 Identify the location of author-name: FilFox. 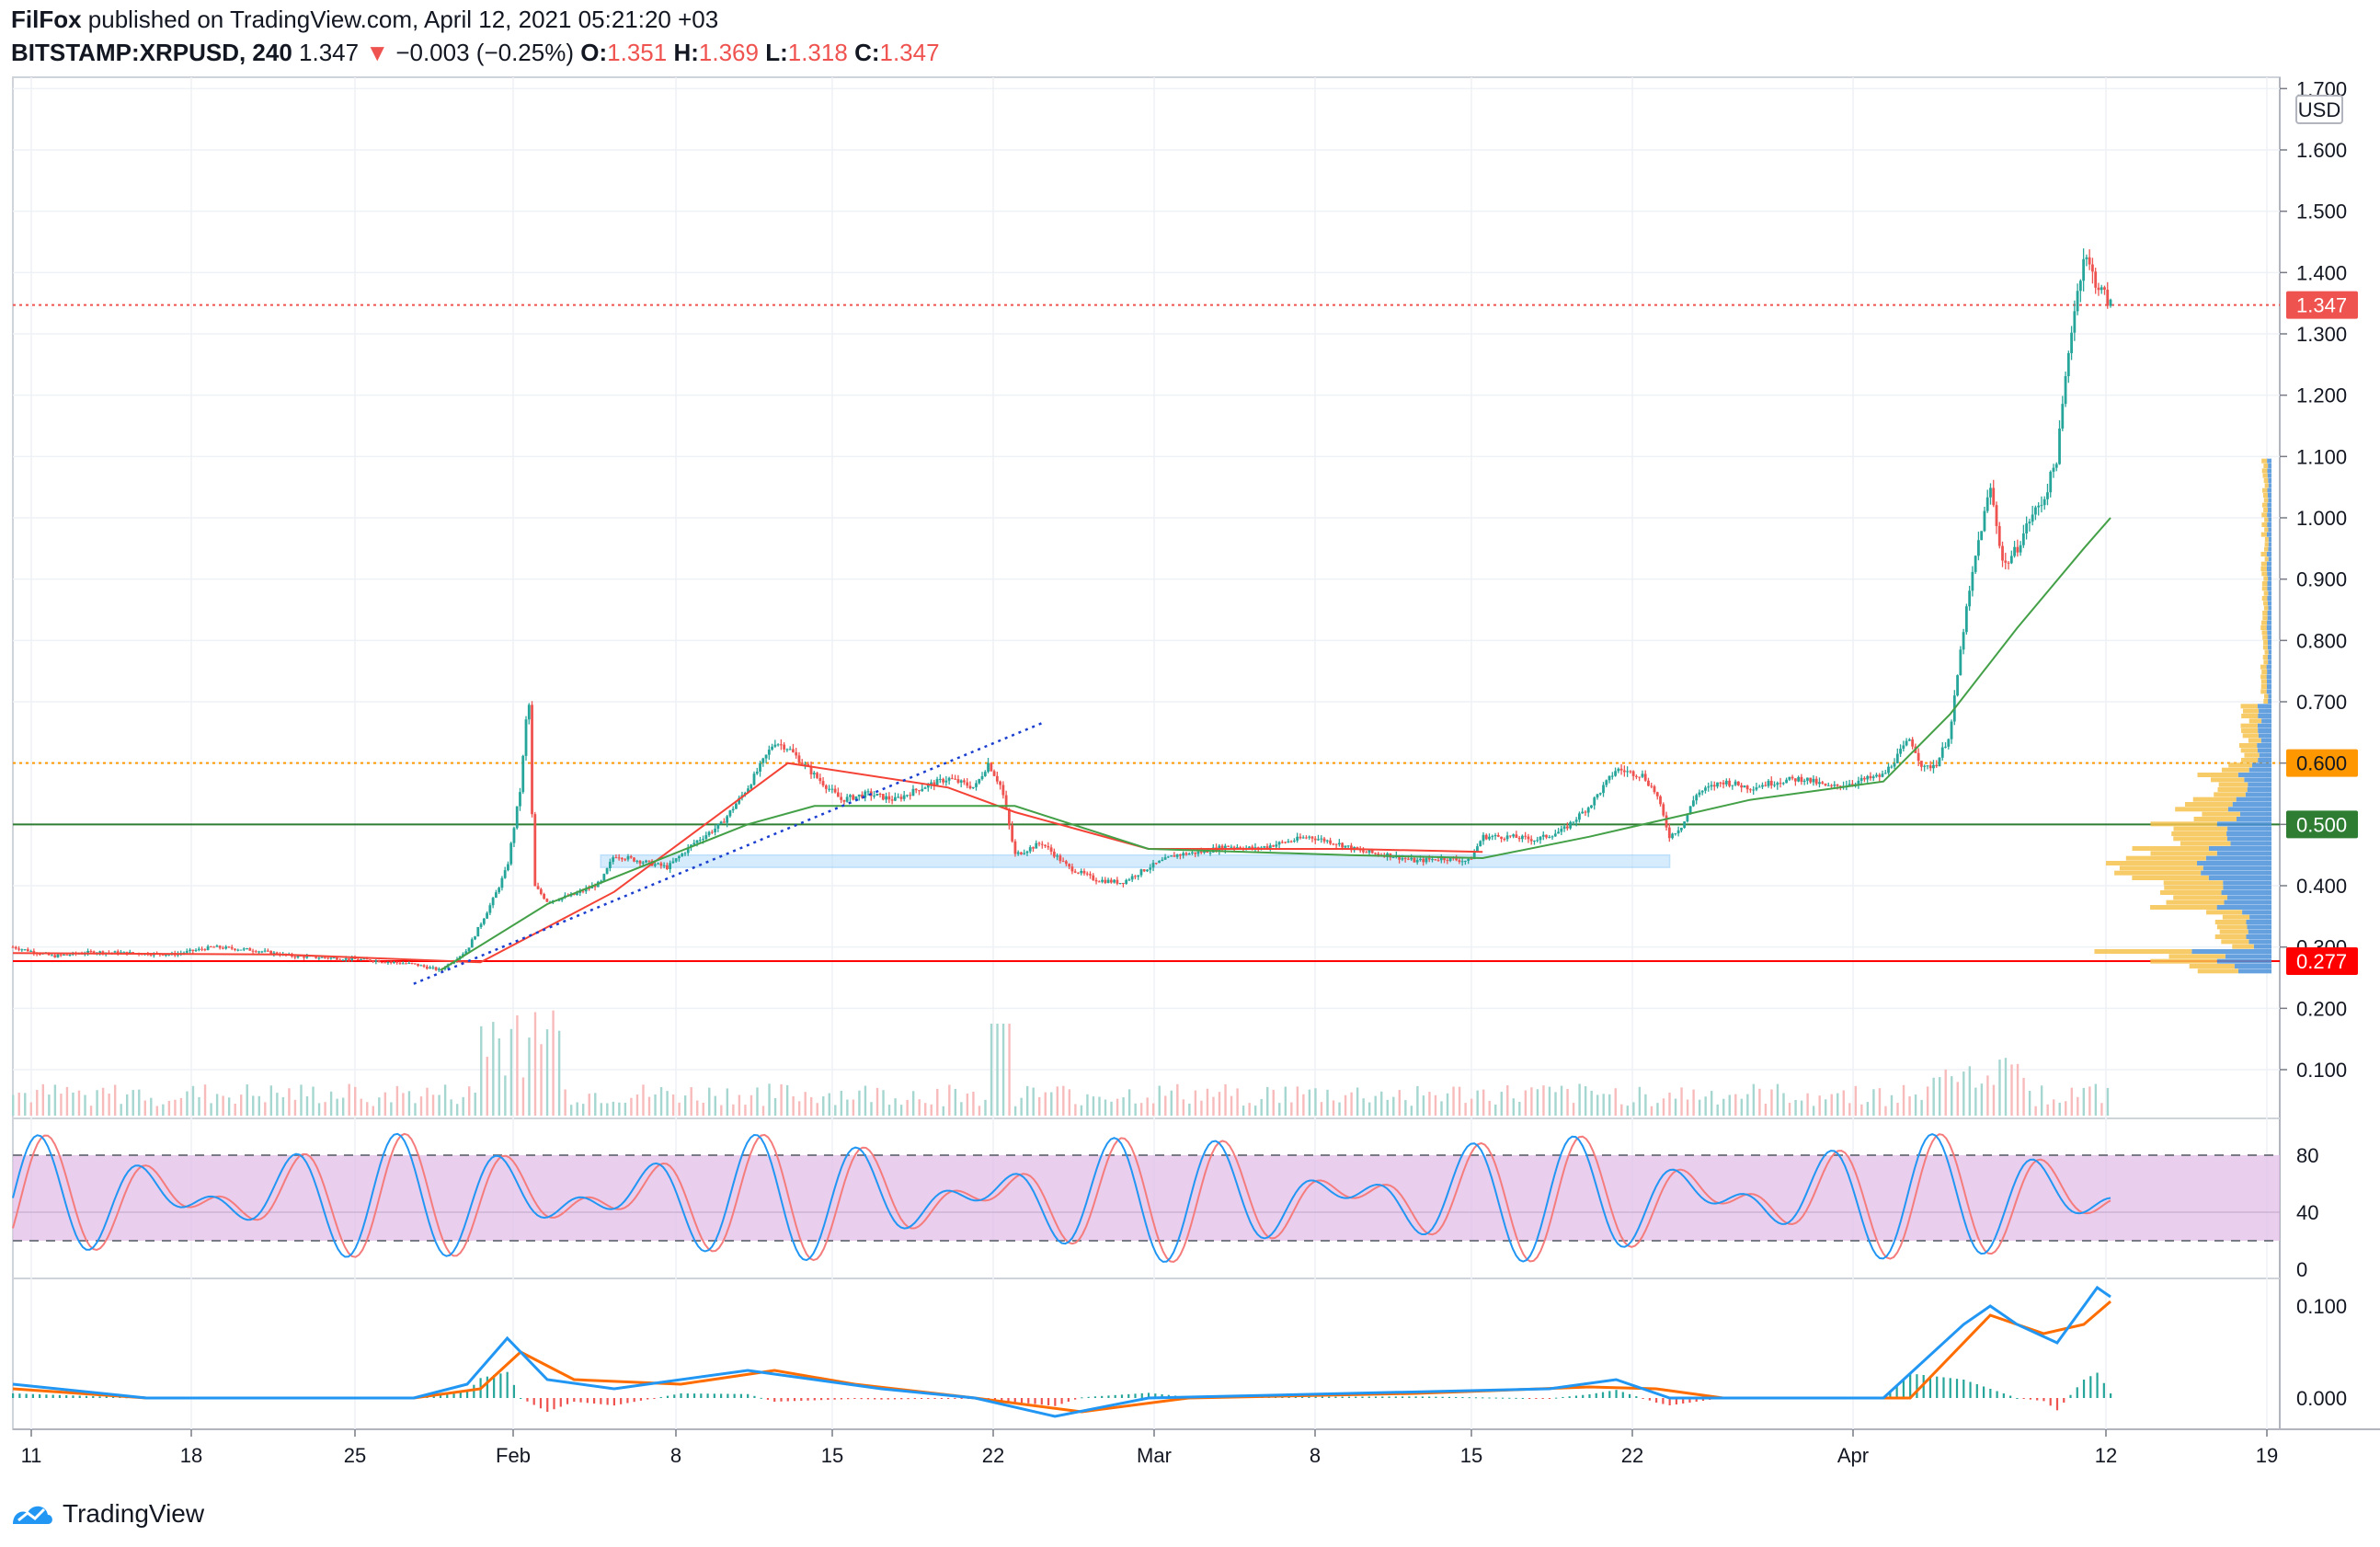
(46, 19).